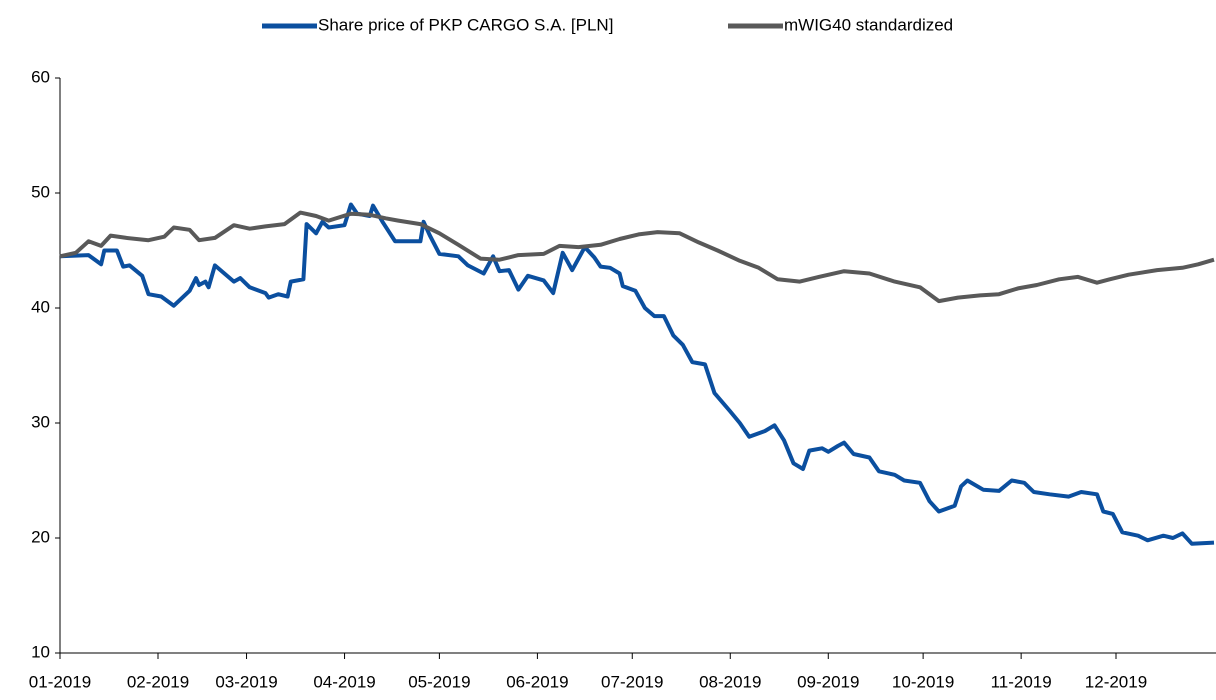  I want to click on x-tick-label: 01-2019, so click(60, 681).